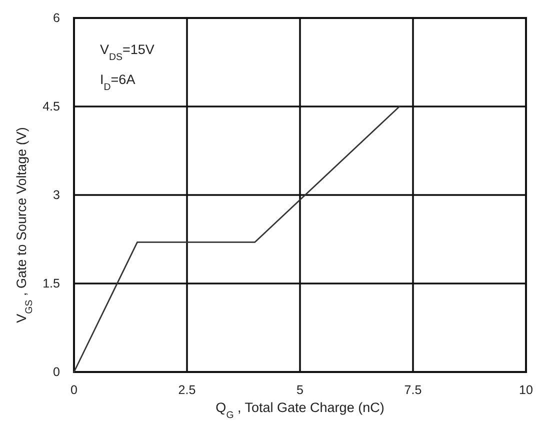  What do you see at coordinates (187, 390) in the screenshot?
I see `x-tick-label: 2.5` at bounding box center [187, 390].